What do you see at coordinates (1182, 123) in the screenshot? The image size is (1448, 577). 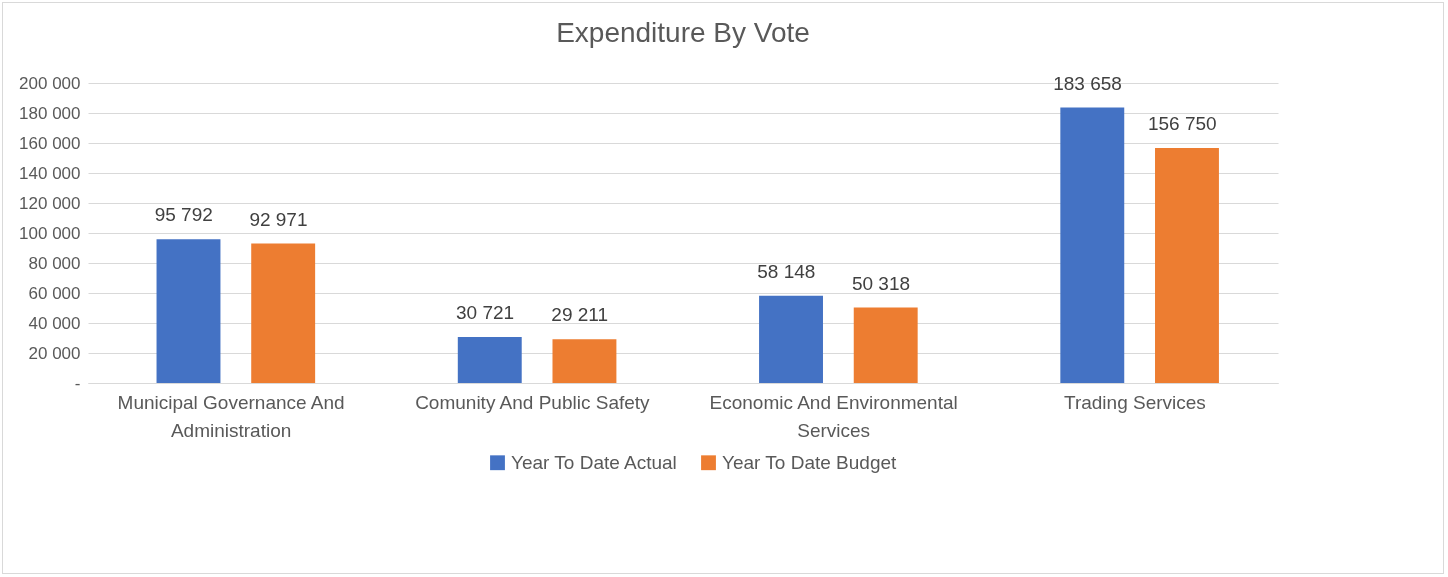 I see `data-label: 156 750` at bounding box center [1182, 123].